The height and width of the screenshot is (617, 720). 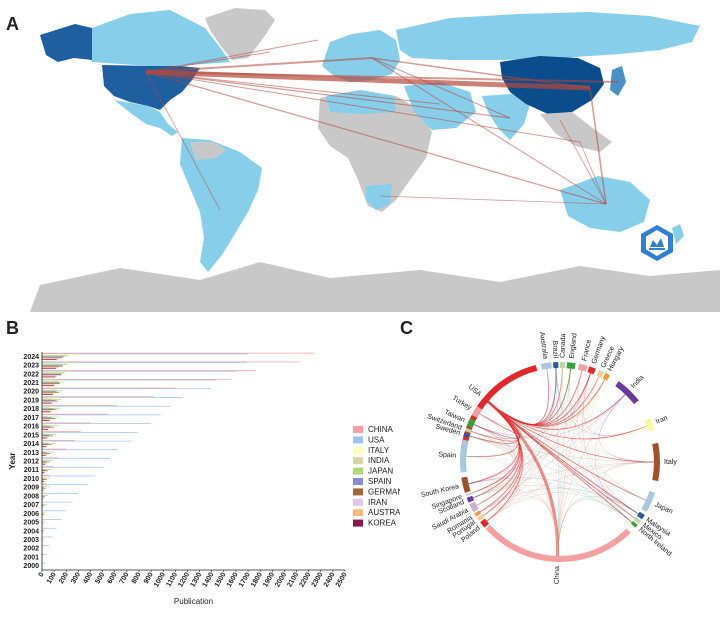 What do you see at coordinates (598, 146) in the screenshot?
I see `link-china-australia` at bounding box center [598, 146].